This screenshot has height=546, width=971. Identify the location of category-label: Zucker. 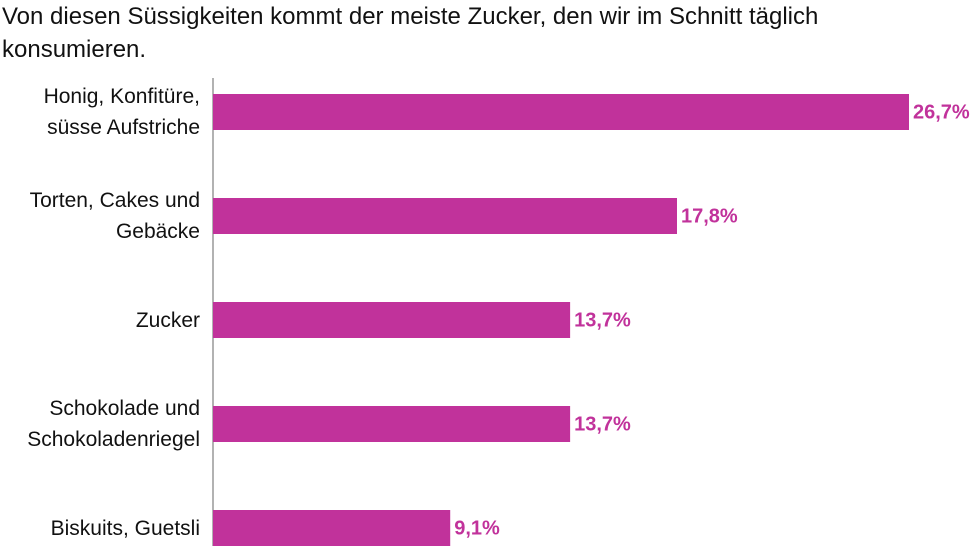
(167, 320).